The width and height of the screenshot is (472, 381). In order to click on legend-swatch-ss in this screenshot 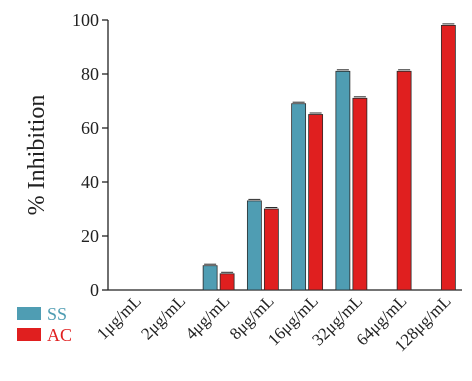, I will do `click(29, 313)`.